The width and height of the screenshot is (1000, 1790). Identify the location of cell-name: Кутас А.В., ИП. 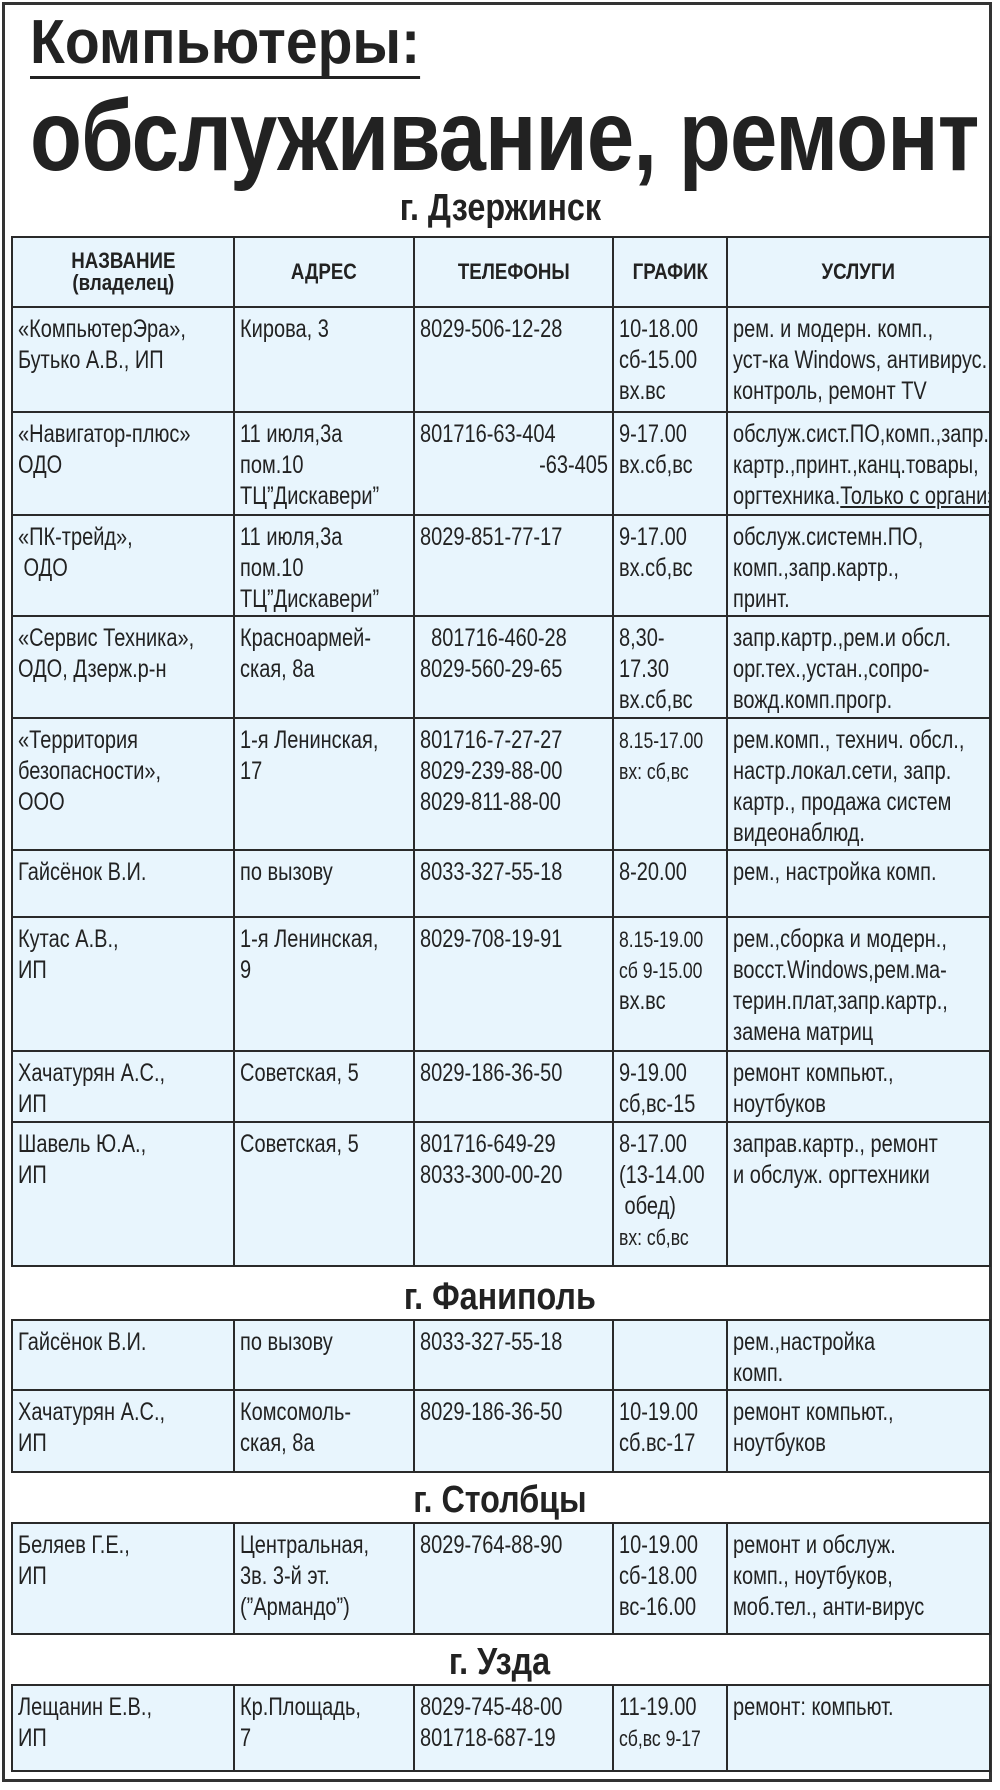
(123, 984).